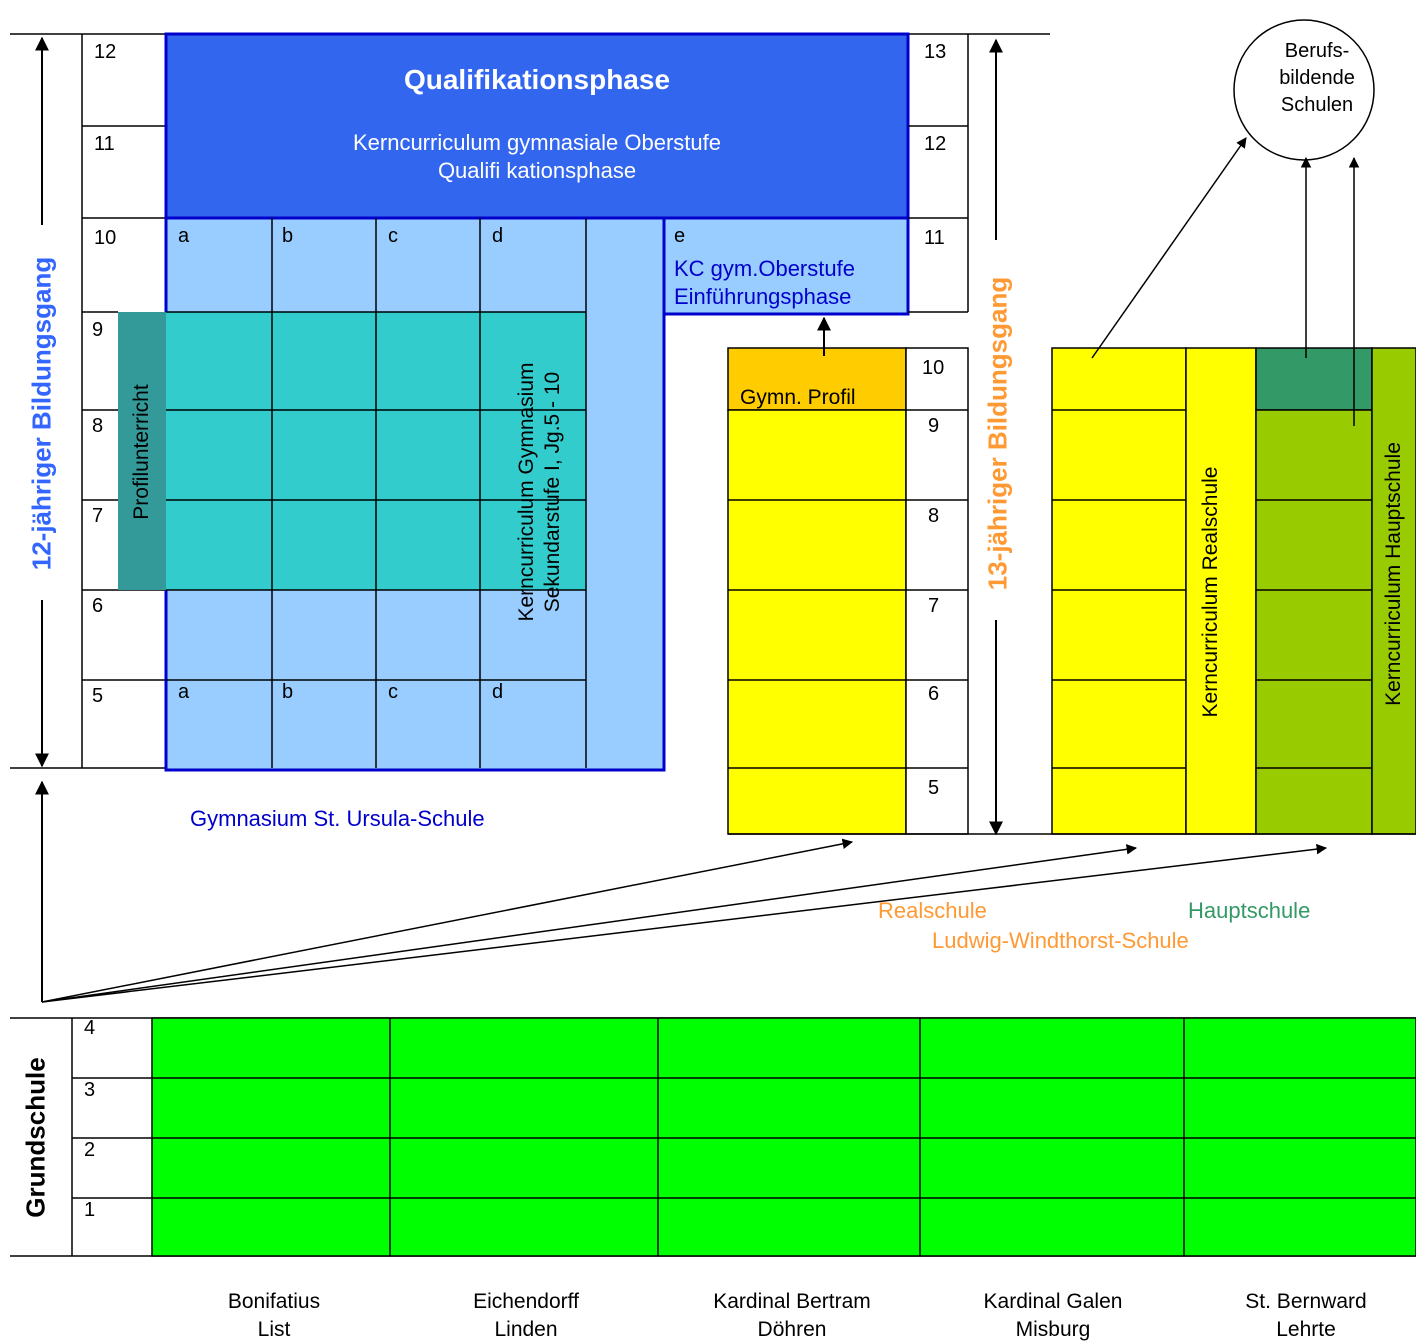 The width and height of the screenshot is (1416, 1344). Describe the element at coordinates (90, 1210) in the screenshot. I see `grade-label: 1` at that location.